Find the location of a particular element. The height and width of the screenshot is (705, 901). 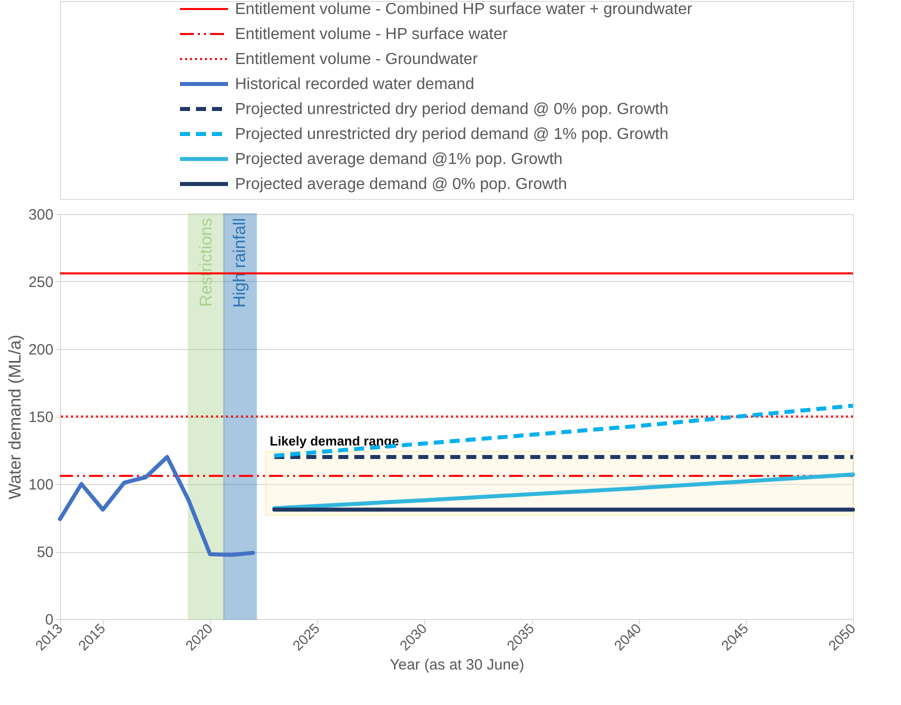

legend-label: Projected average demand @ 0% pop. Growth is located at coordinates (401, 184).